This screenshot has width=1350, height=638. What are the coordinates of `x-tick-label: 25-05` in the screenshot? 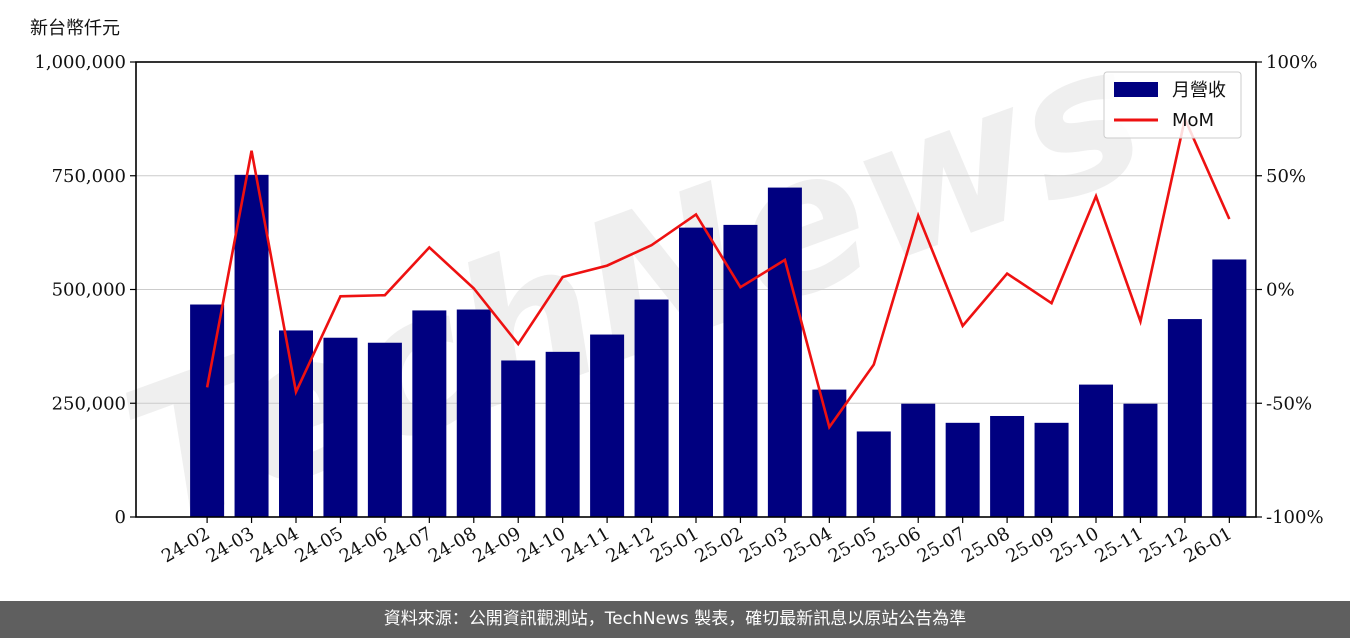 It's located at (852, 545).